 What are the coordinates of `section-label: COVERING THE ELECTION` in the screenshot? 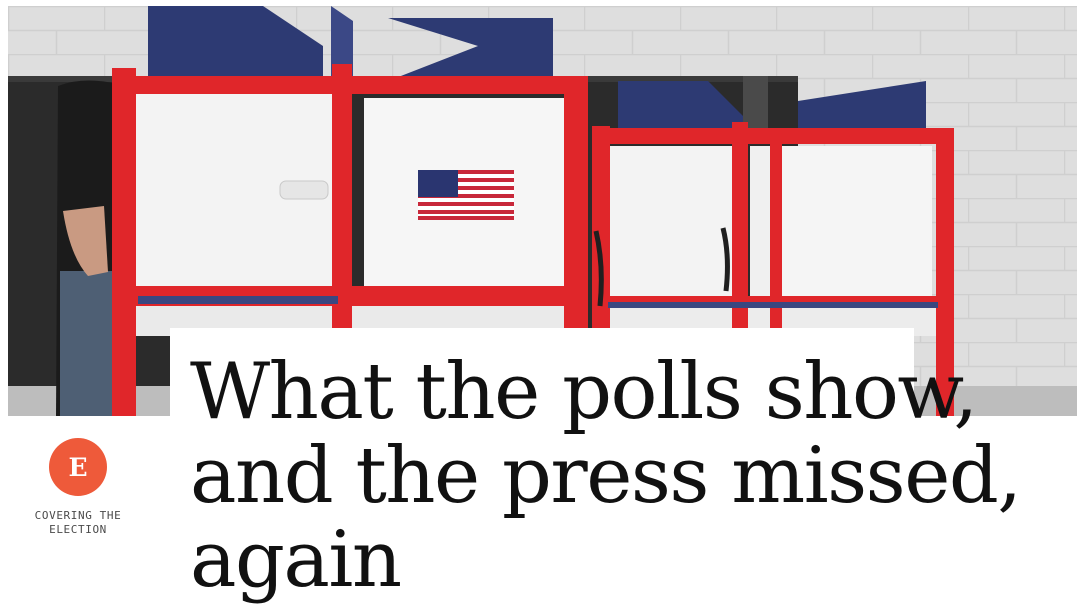 It's located at (78, 523).